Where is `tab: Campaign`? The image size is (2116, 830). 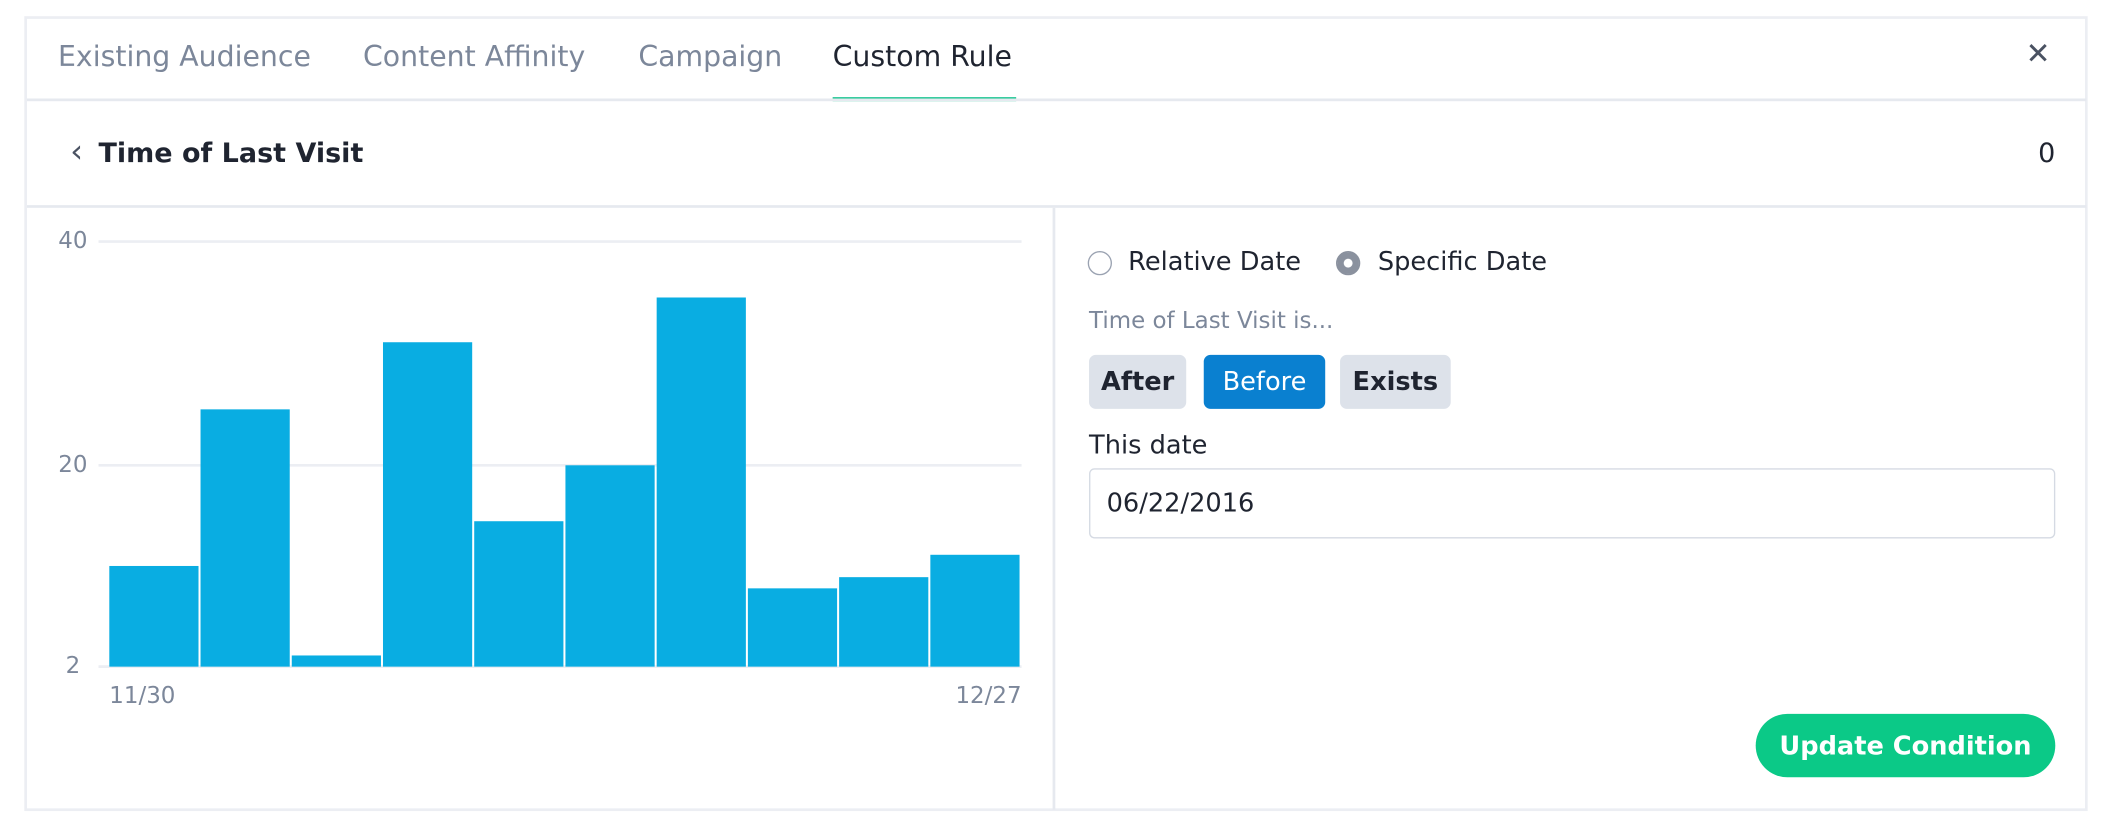
tab: Campaign is located at coordinates (710, 56).